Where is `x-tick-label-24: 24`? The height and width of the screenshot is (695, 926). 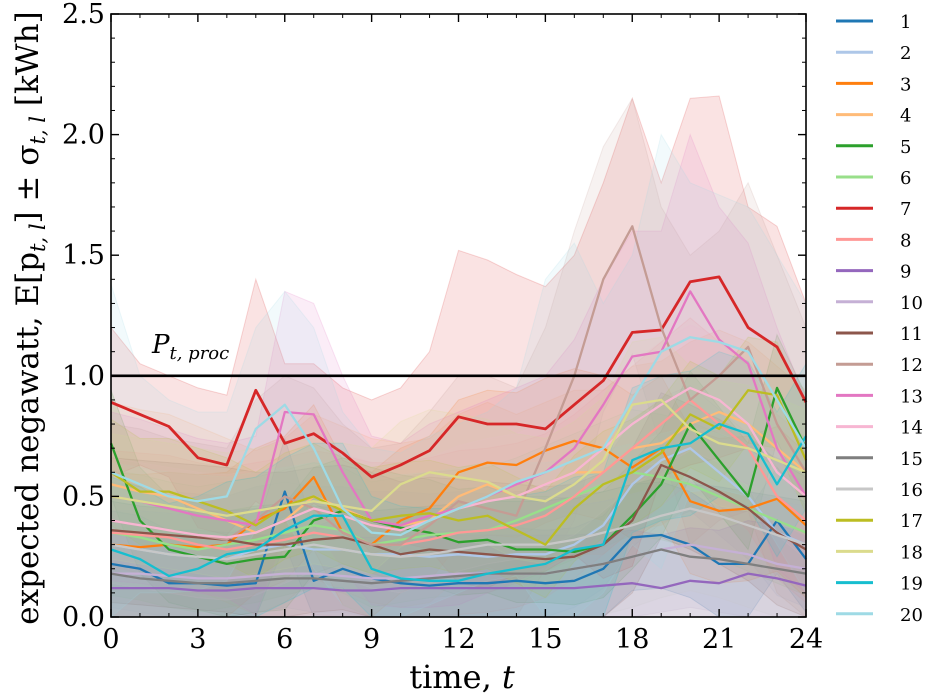
x-tick-label-24: 24 is located at coordinates (806, 639).